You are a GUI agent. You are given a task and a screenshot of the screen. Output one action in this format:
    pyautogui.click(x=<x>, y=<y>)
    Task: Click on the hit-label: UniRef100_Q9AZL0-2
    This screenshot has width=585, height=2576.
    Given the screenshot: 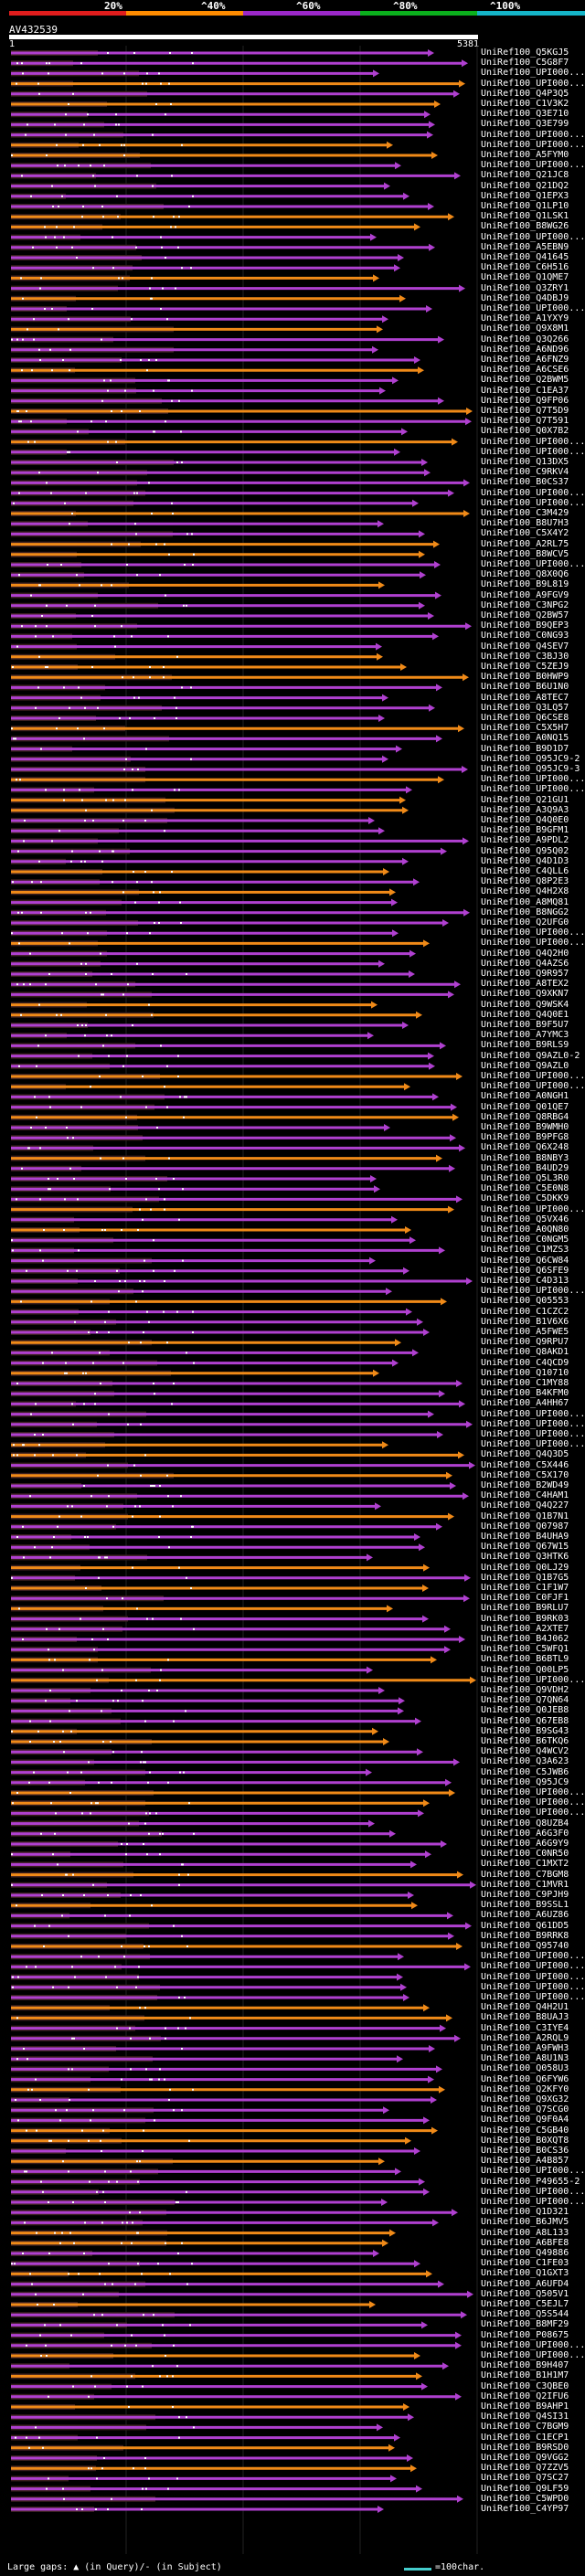 What is the action you would take?
    pyautogui.click(x=531, y=1055)
    